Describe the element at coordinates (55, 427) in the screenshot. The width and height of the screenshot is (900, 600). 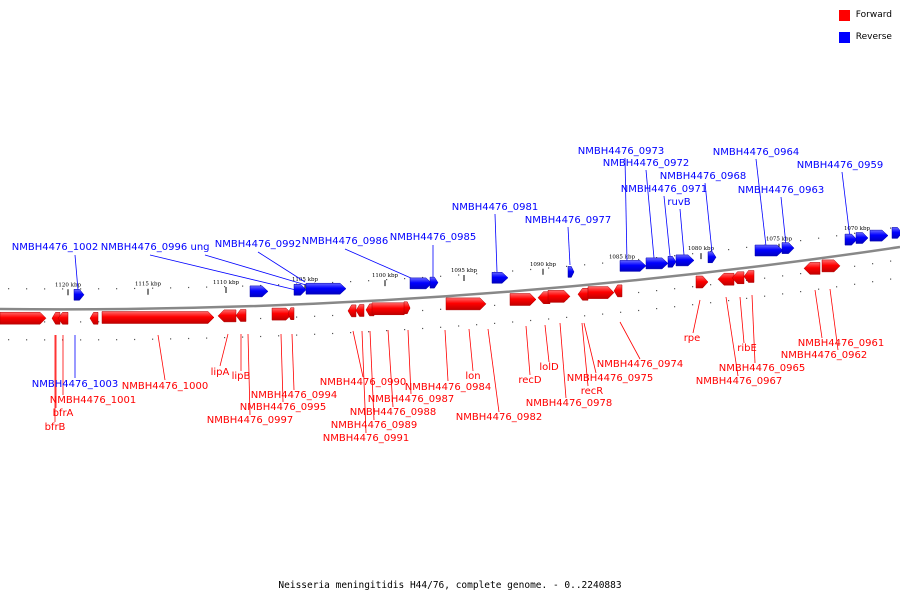
I see `gene-label: bfrB` at that location.